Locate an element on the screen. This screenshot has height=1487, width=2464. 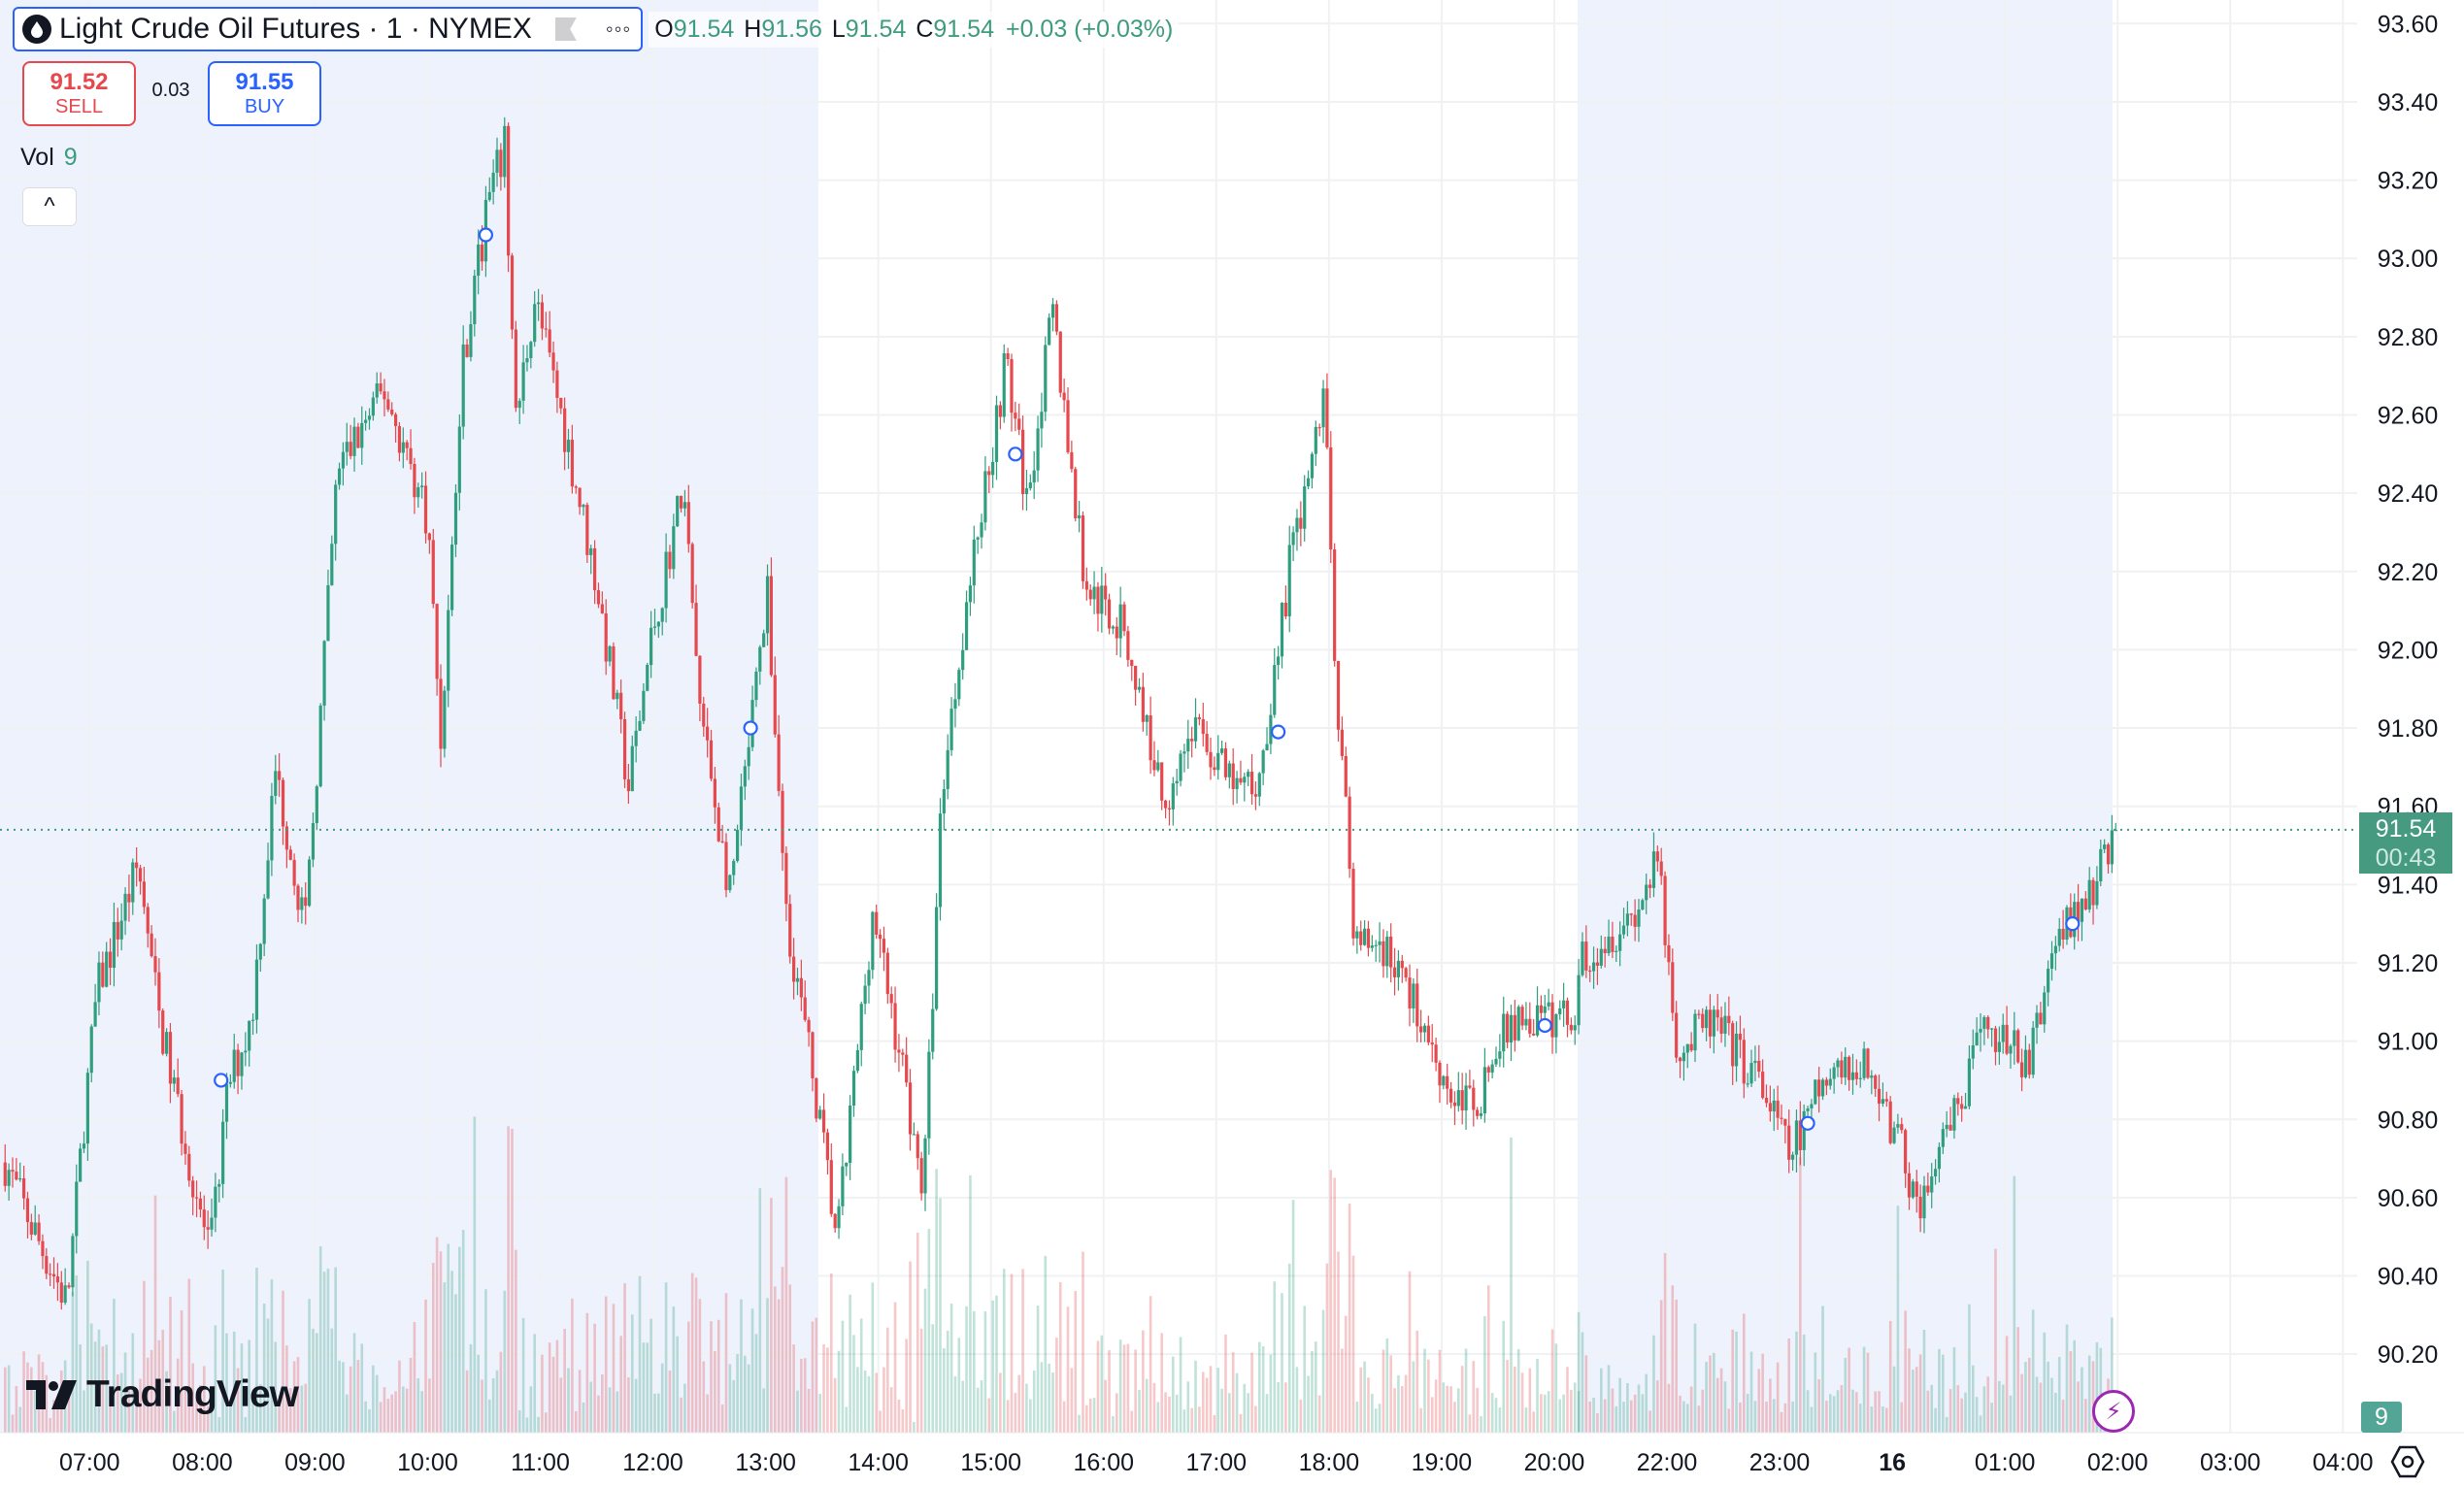
time-tick-label: 01:00 is located at coordinates (2005, 1462).